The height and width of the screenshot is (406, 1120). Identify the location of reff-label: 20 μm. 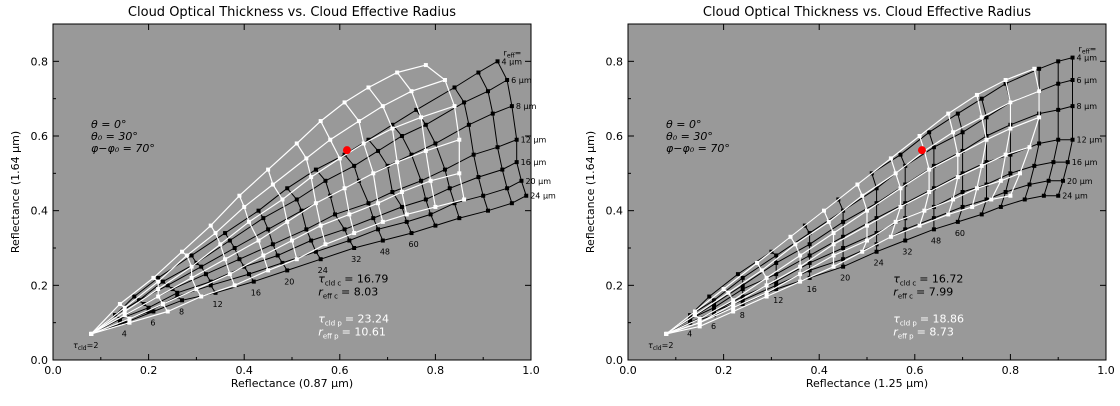
(1080, 181).